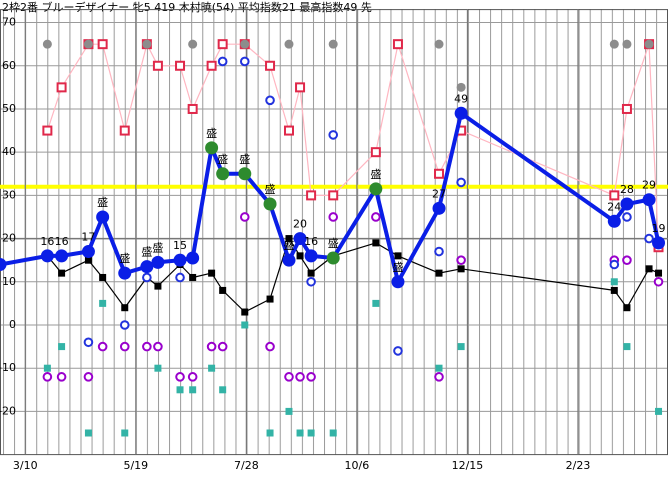 Image resolution: width=668 pixels, height=479 pixels. Describe the element at coordinates (468, 465) in the screenshot. I see `x-tick-label: 12/15` at that location.